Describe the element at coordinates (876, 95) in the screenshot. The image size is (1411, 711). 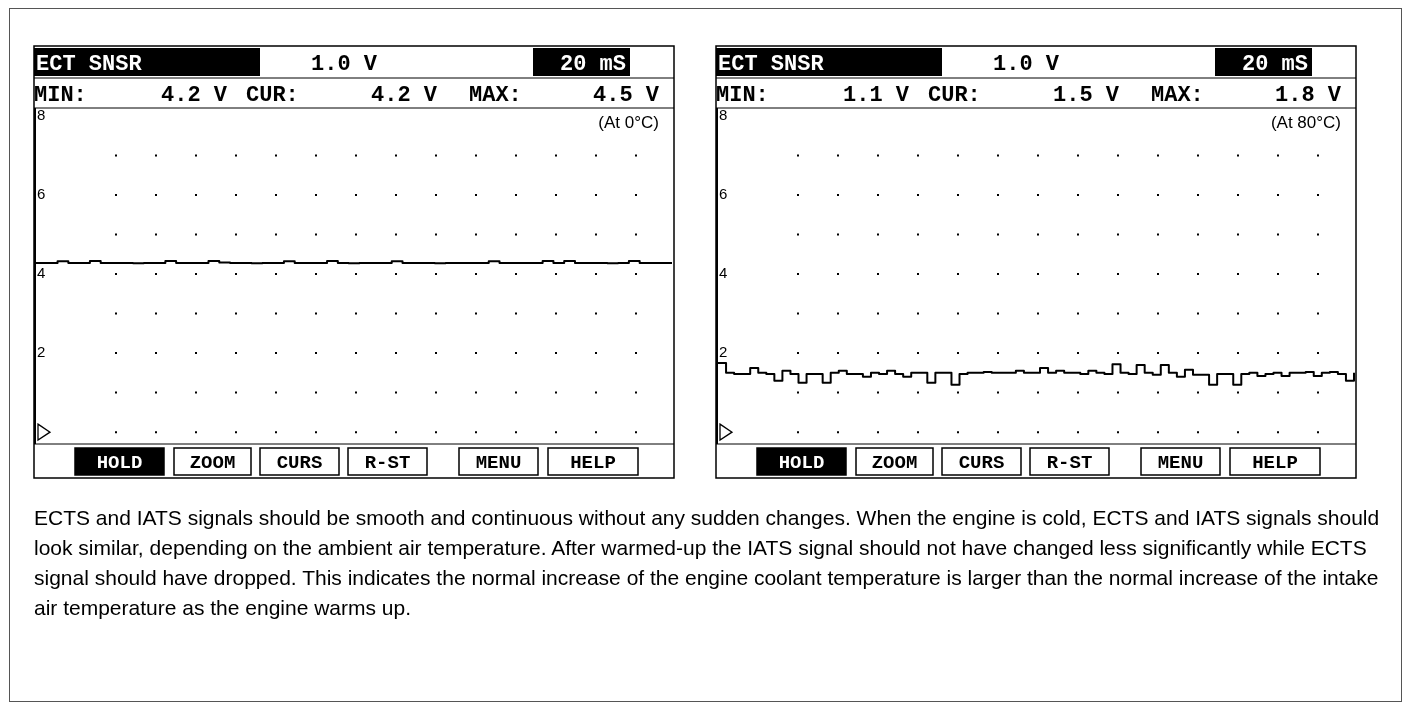
I see `annotation: 1.1 V` at that location.